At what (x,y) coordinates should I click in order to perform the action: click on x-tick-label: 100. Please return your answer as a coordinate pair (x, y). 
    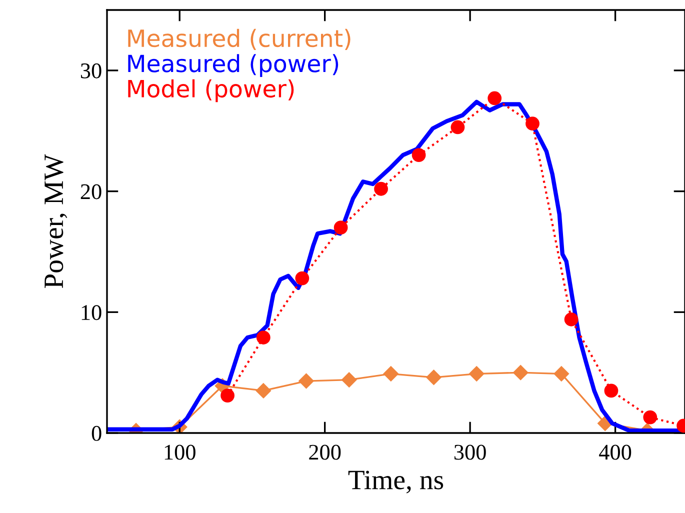
    Looking at the image, I should click on (180, 452).